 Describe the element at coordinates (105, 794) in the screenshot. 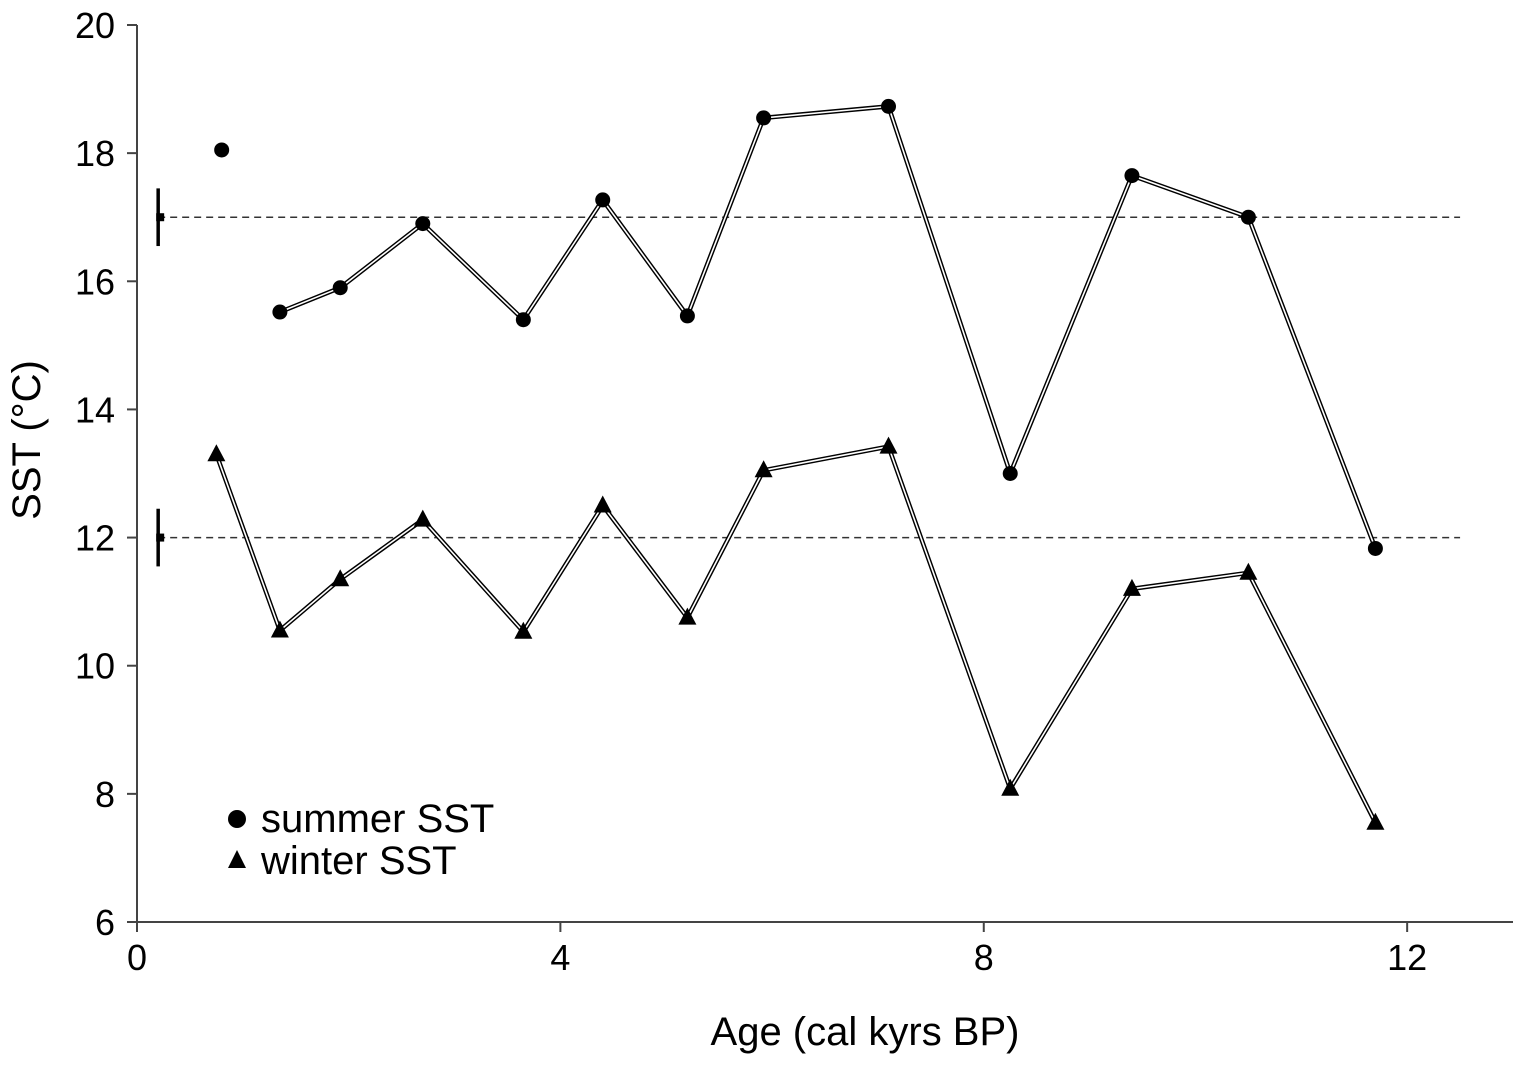

I see `y-tick-label: 8` at that location.